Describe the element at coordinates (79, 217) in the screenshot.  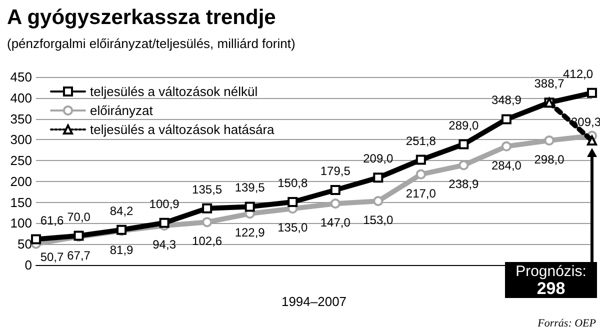
I see `data-label: 70,0` at that location.